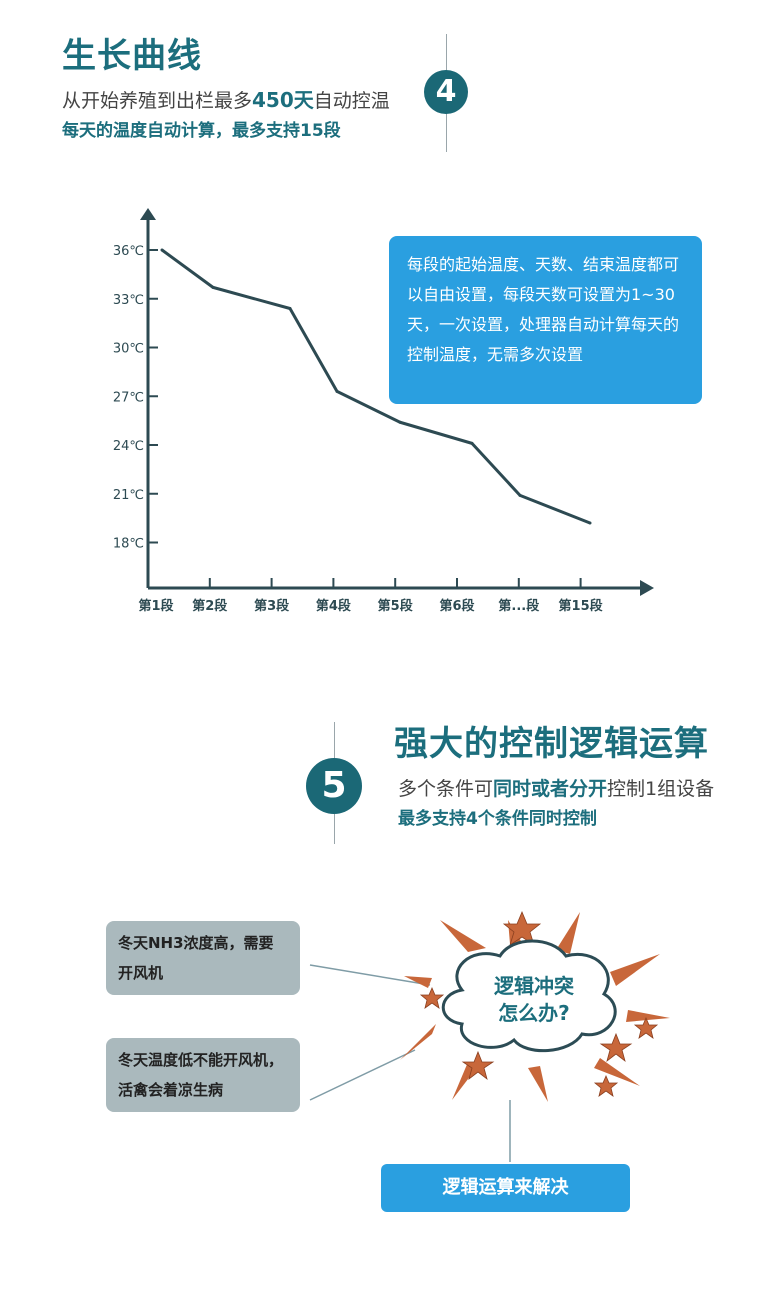 The height and width of the screenshot is (1292, 760). I want to click on x-tick-label: 第6段, so click(456, 606).